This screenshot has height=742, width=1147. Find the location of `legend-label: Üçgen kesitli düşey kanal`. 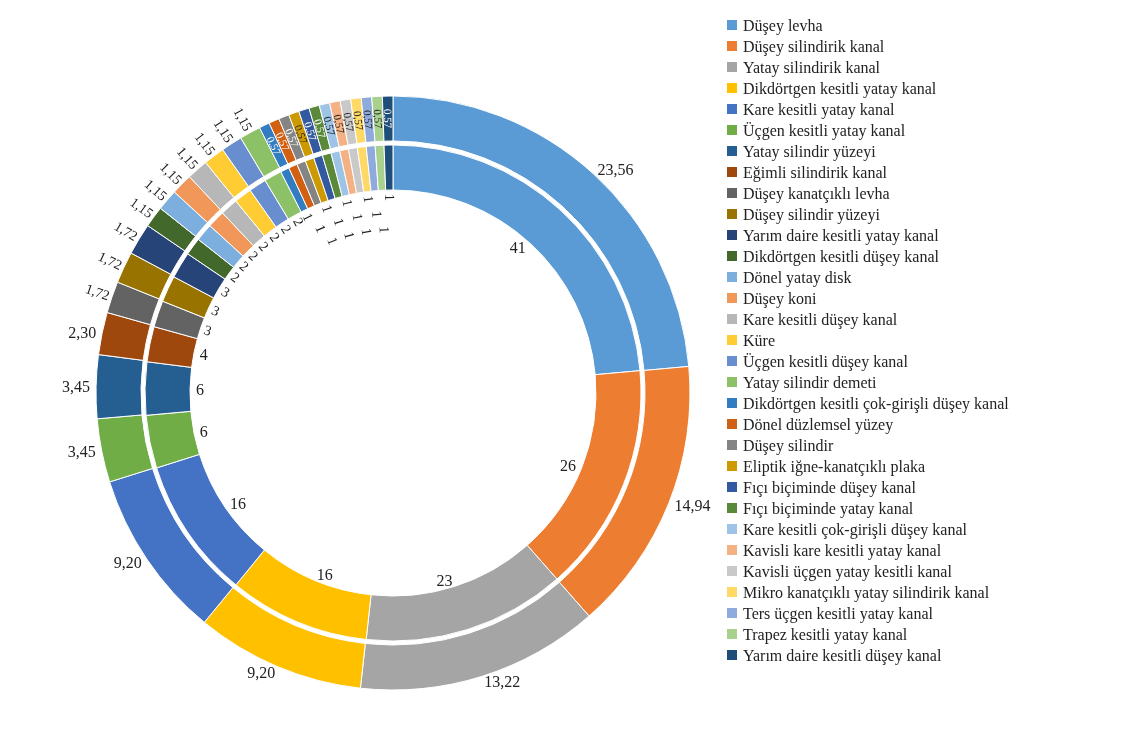

legend-label: Üçgen kesitli düşey kanal is located at coordinates (826, 361).